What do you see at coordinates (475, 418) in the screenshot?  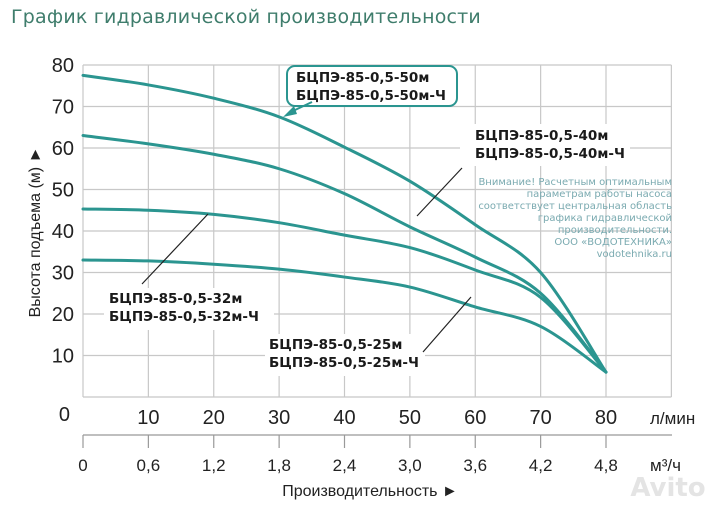 I see `x-tick-label: 60` at bounding box center [475, 418].